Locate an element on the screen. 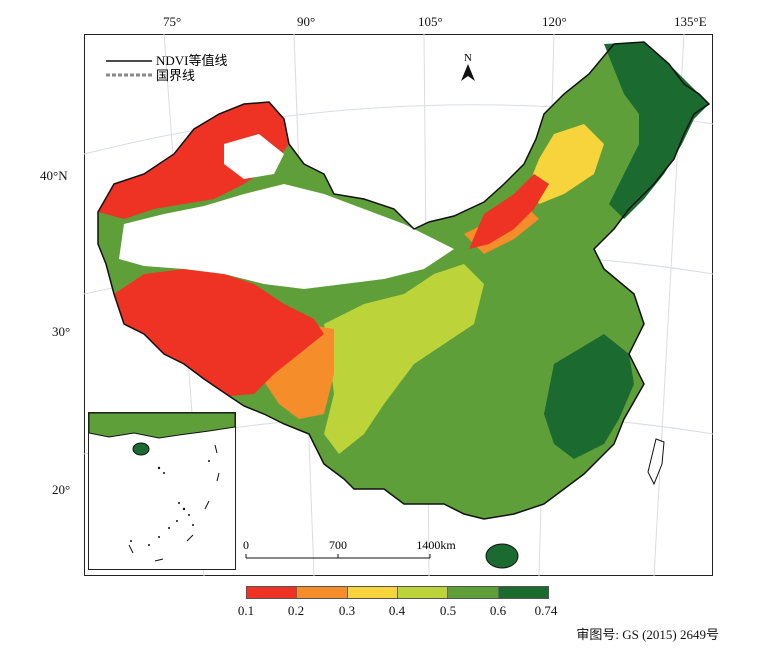 Image resolution: width=759 pixels, height=656 pixels. colorbar-tick-0.5: 0.5 is located at coordinates (448, 610).